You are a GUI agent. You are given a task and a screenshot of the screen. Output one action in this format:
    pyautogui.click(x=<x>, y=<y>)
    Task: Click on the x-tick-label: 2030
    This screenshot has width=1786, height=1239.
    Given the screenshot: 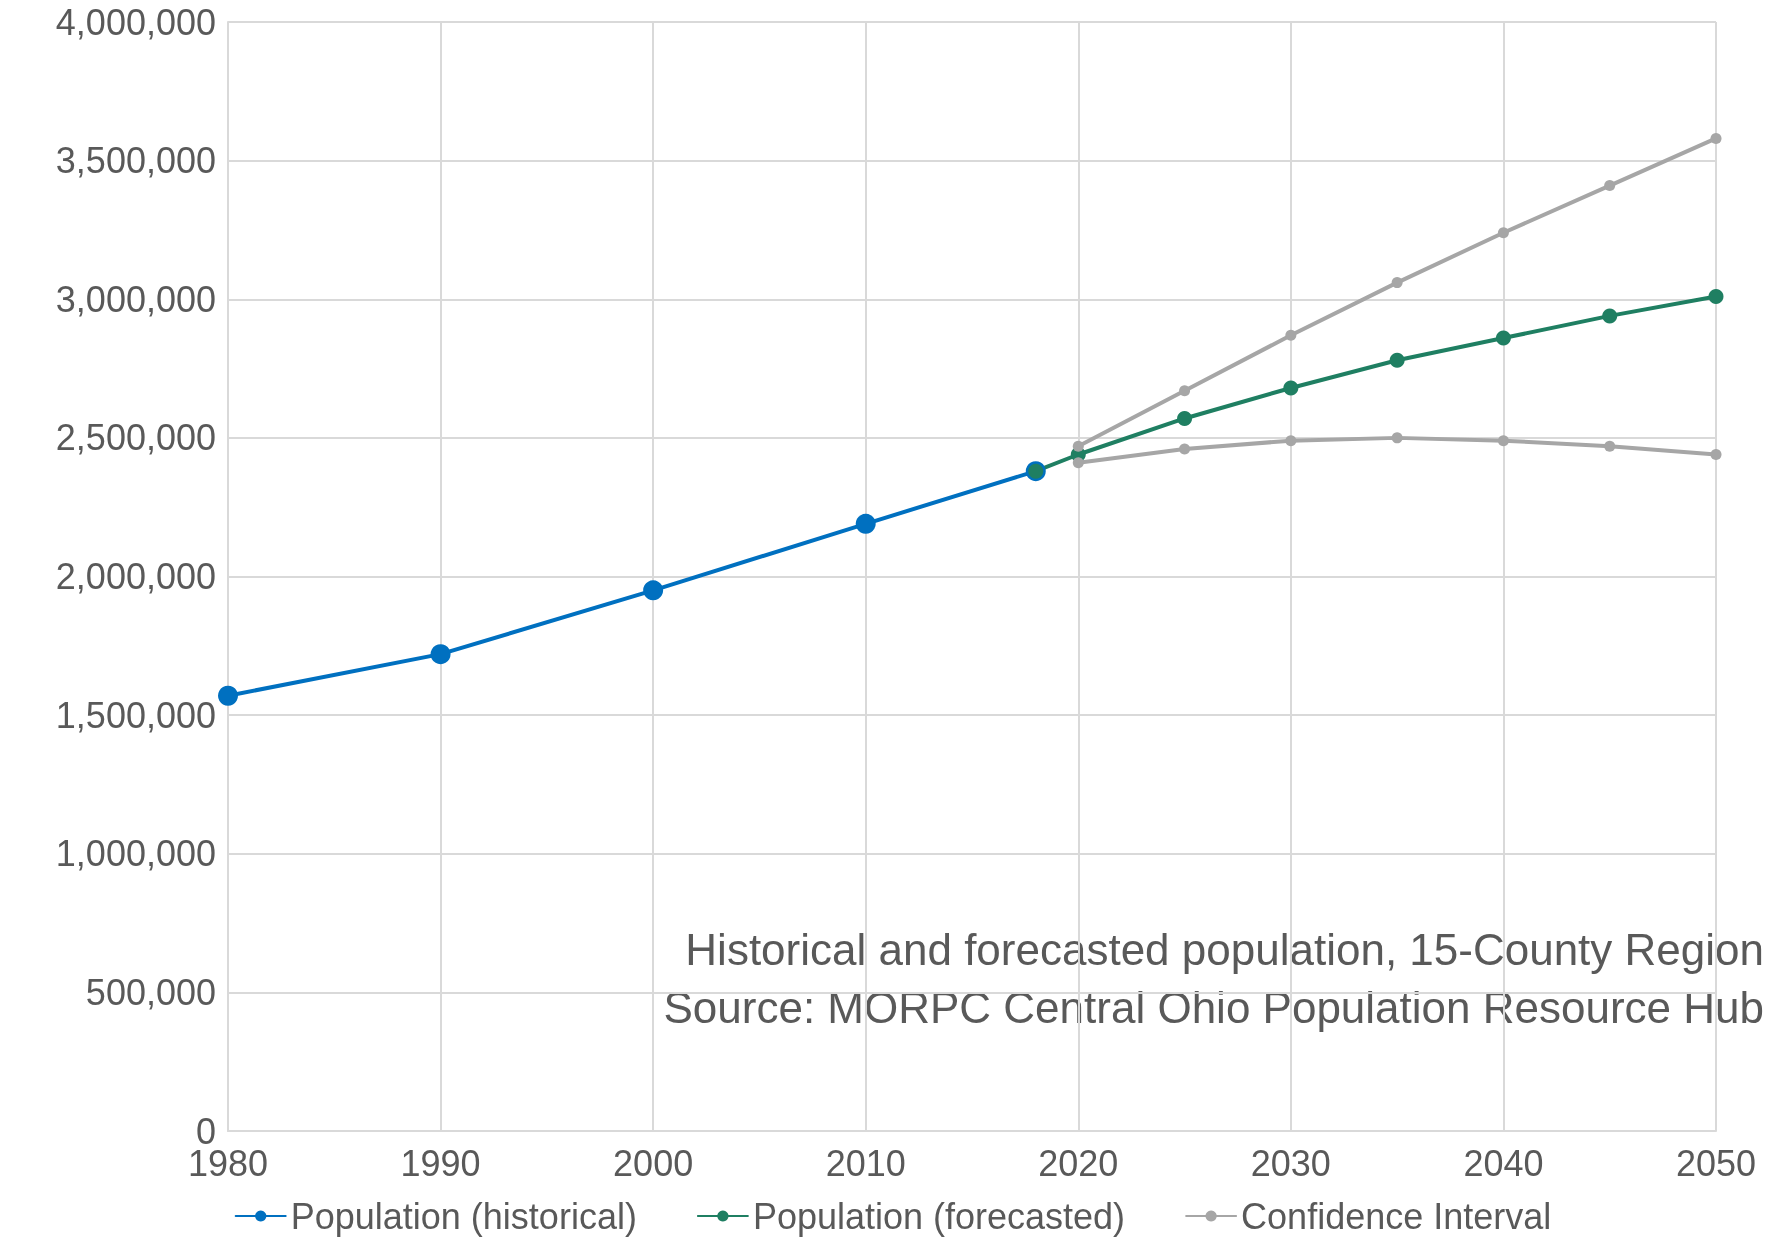 What is the action you would take?
    pyautogui.click(x=1290, y=1163)
    